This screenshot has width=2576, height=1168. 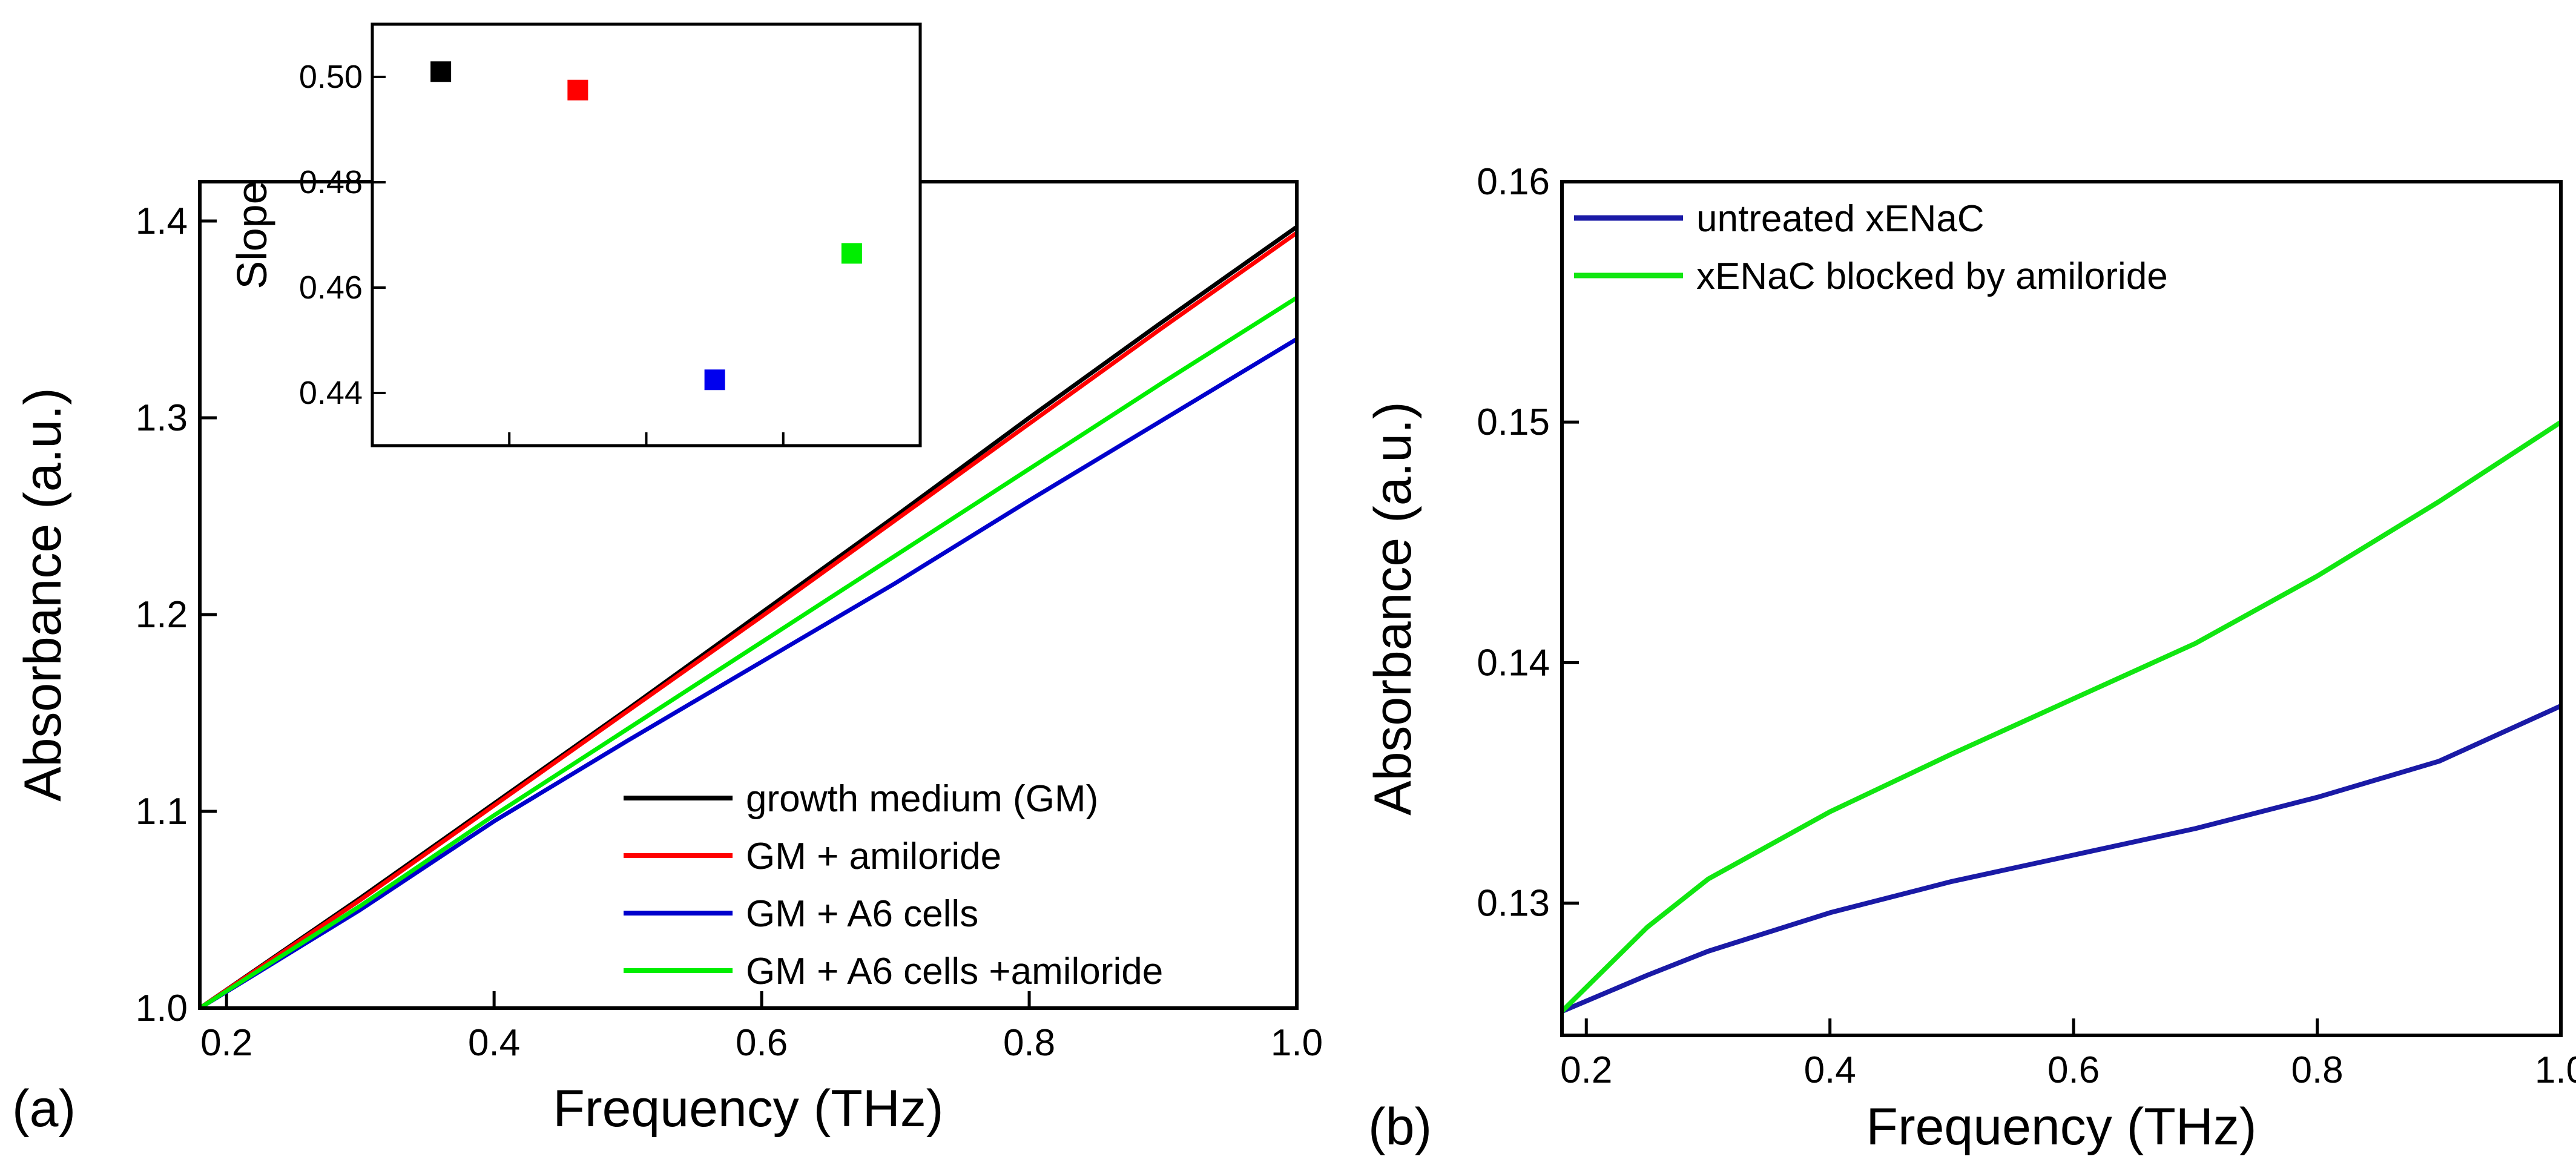 What do you see at coordinates (226, 1043) in the screenshot?
I see `panel-a-x-tick-label: 0.2` at bounding box center [226, 1043].